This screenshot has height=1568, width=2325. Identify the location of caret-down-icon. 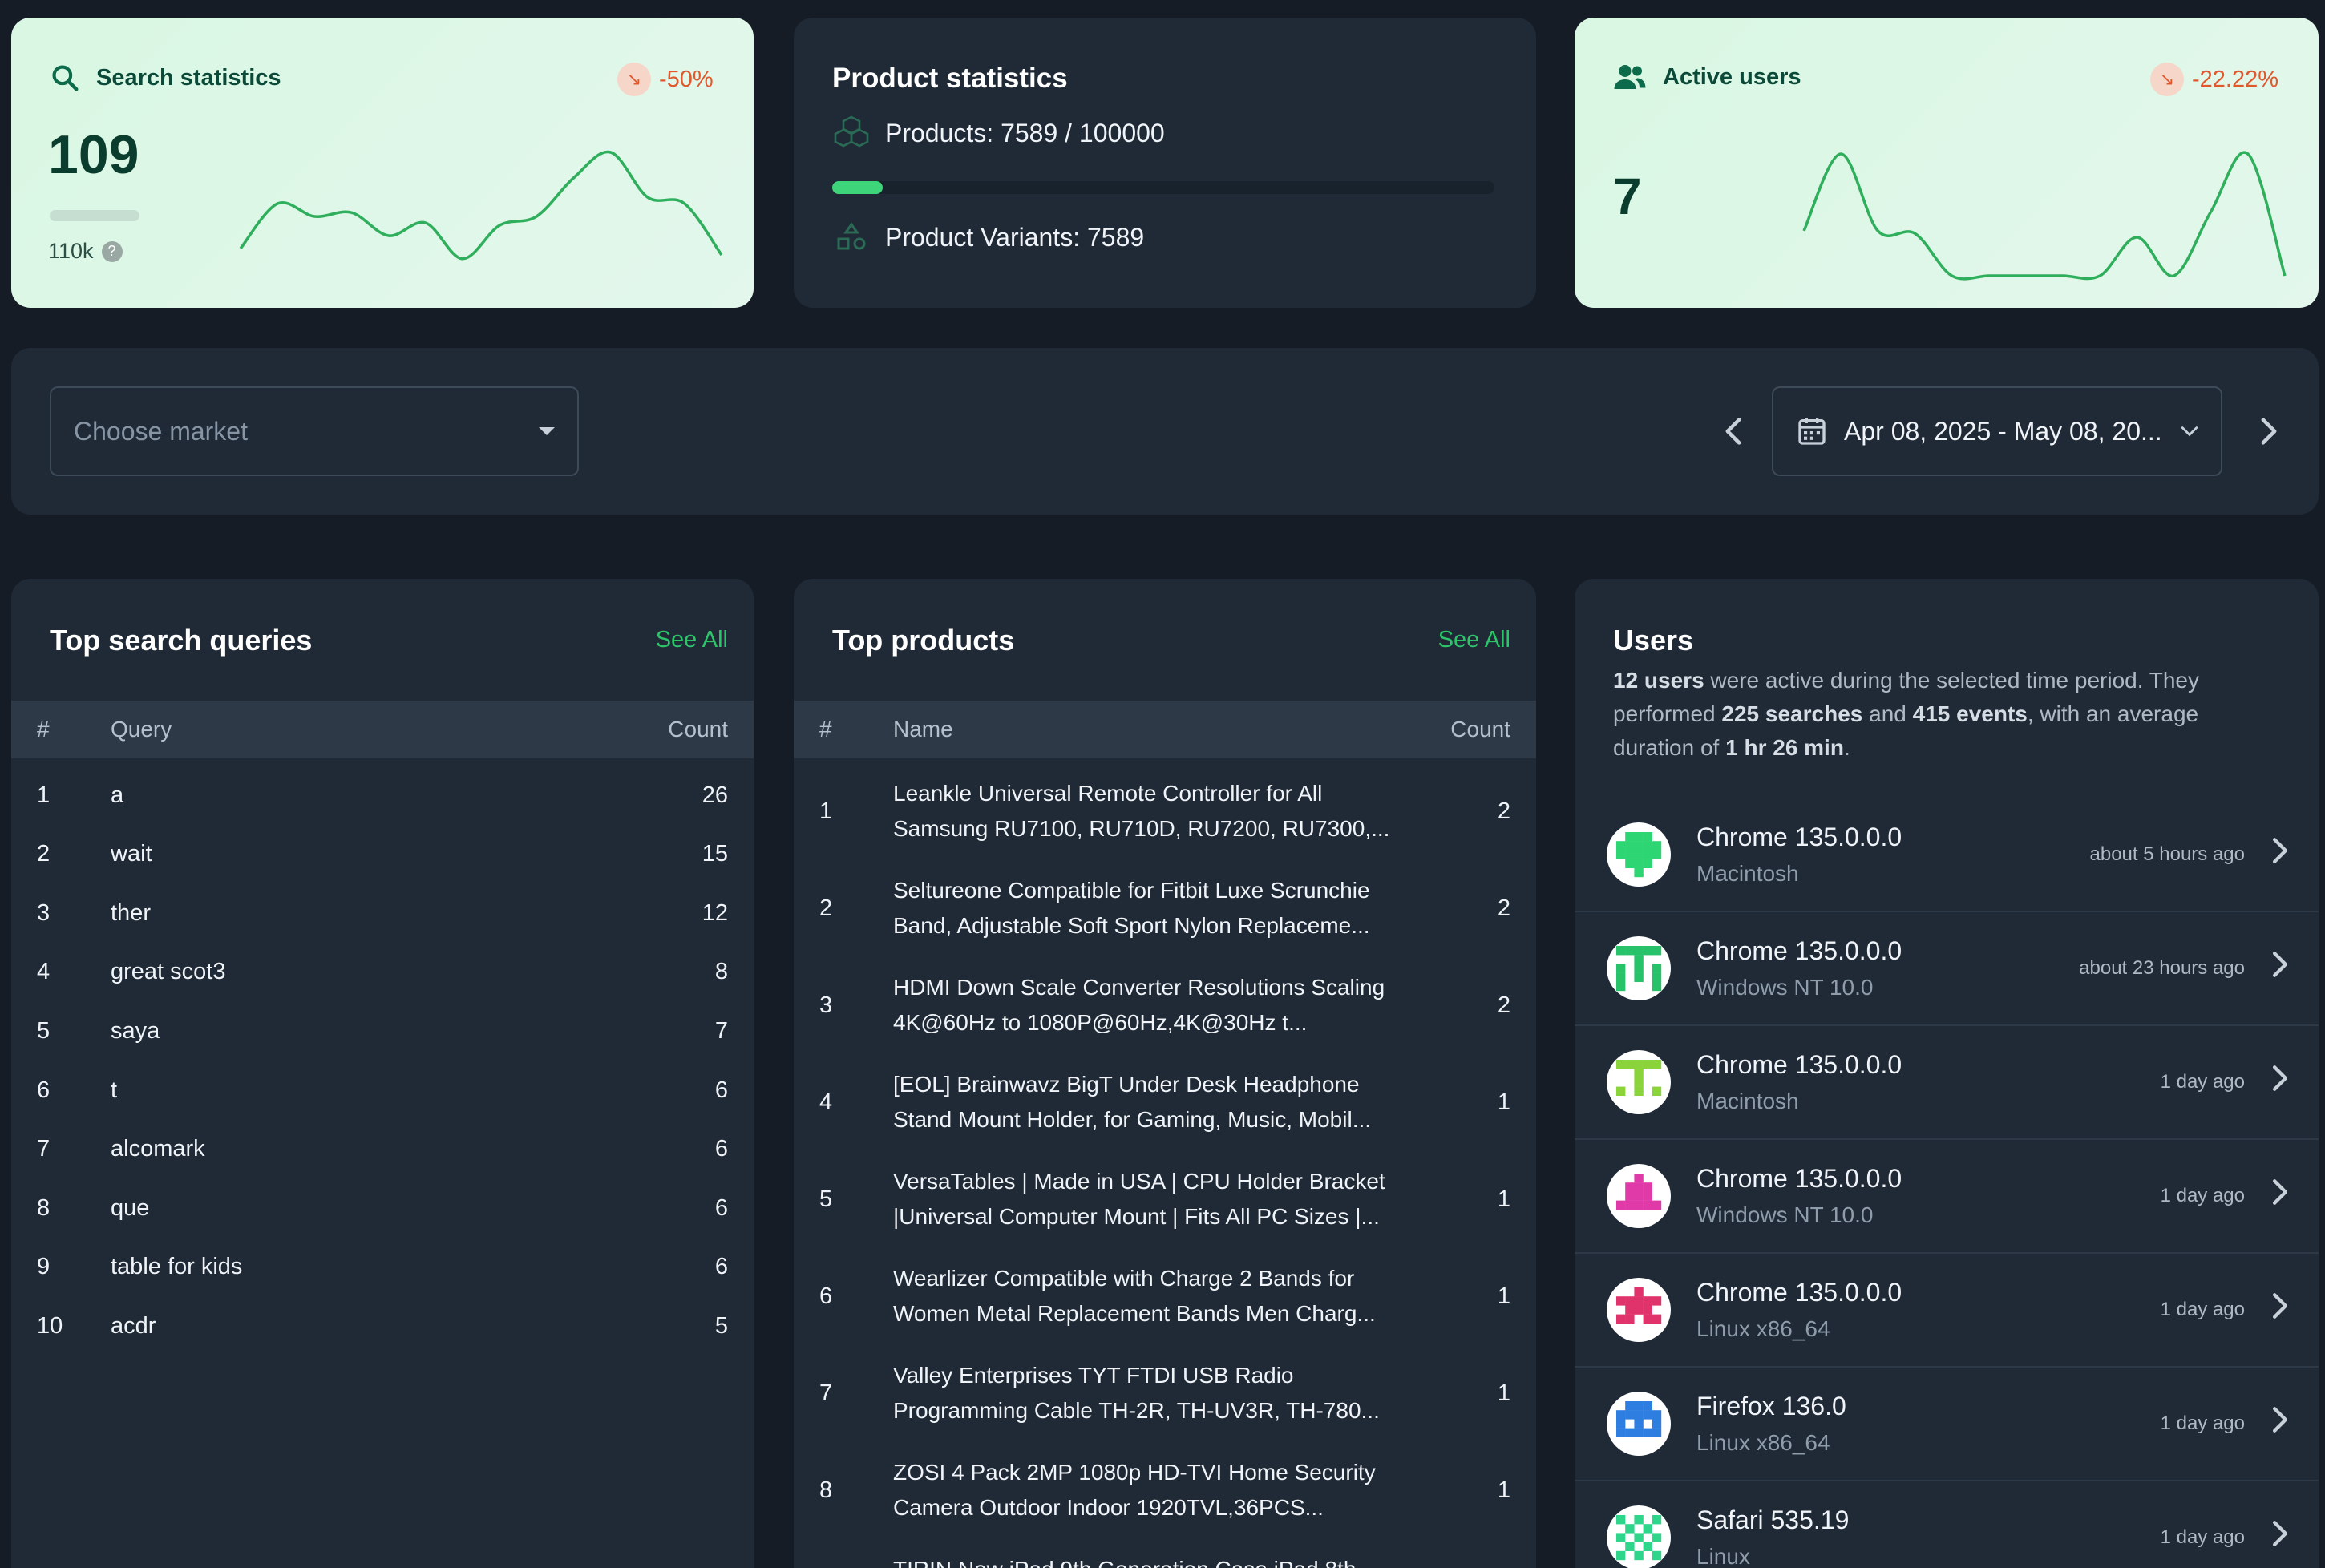
(547, 431).